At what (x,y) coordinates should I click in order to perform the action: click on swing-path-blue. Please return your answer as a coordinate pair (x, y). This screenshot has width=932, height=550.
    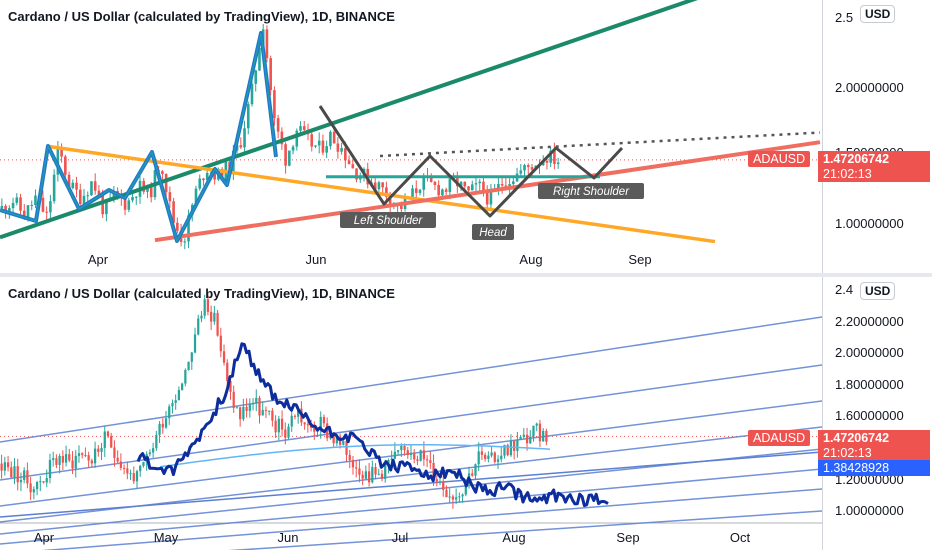
    Looking at the image, I should click on (139, 137).